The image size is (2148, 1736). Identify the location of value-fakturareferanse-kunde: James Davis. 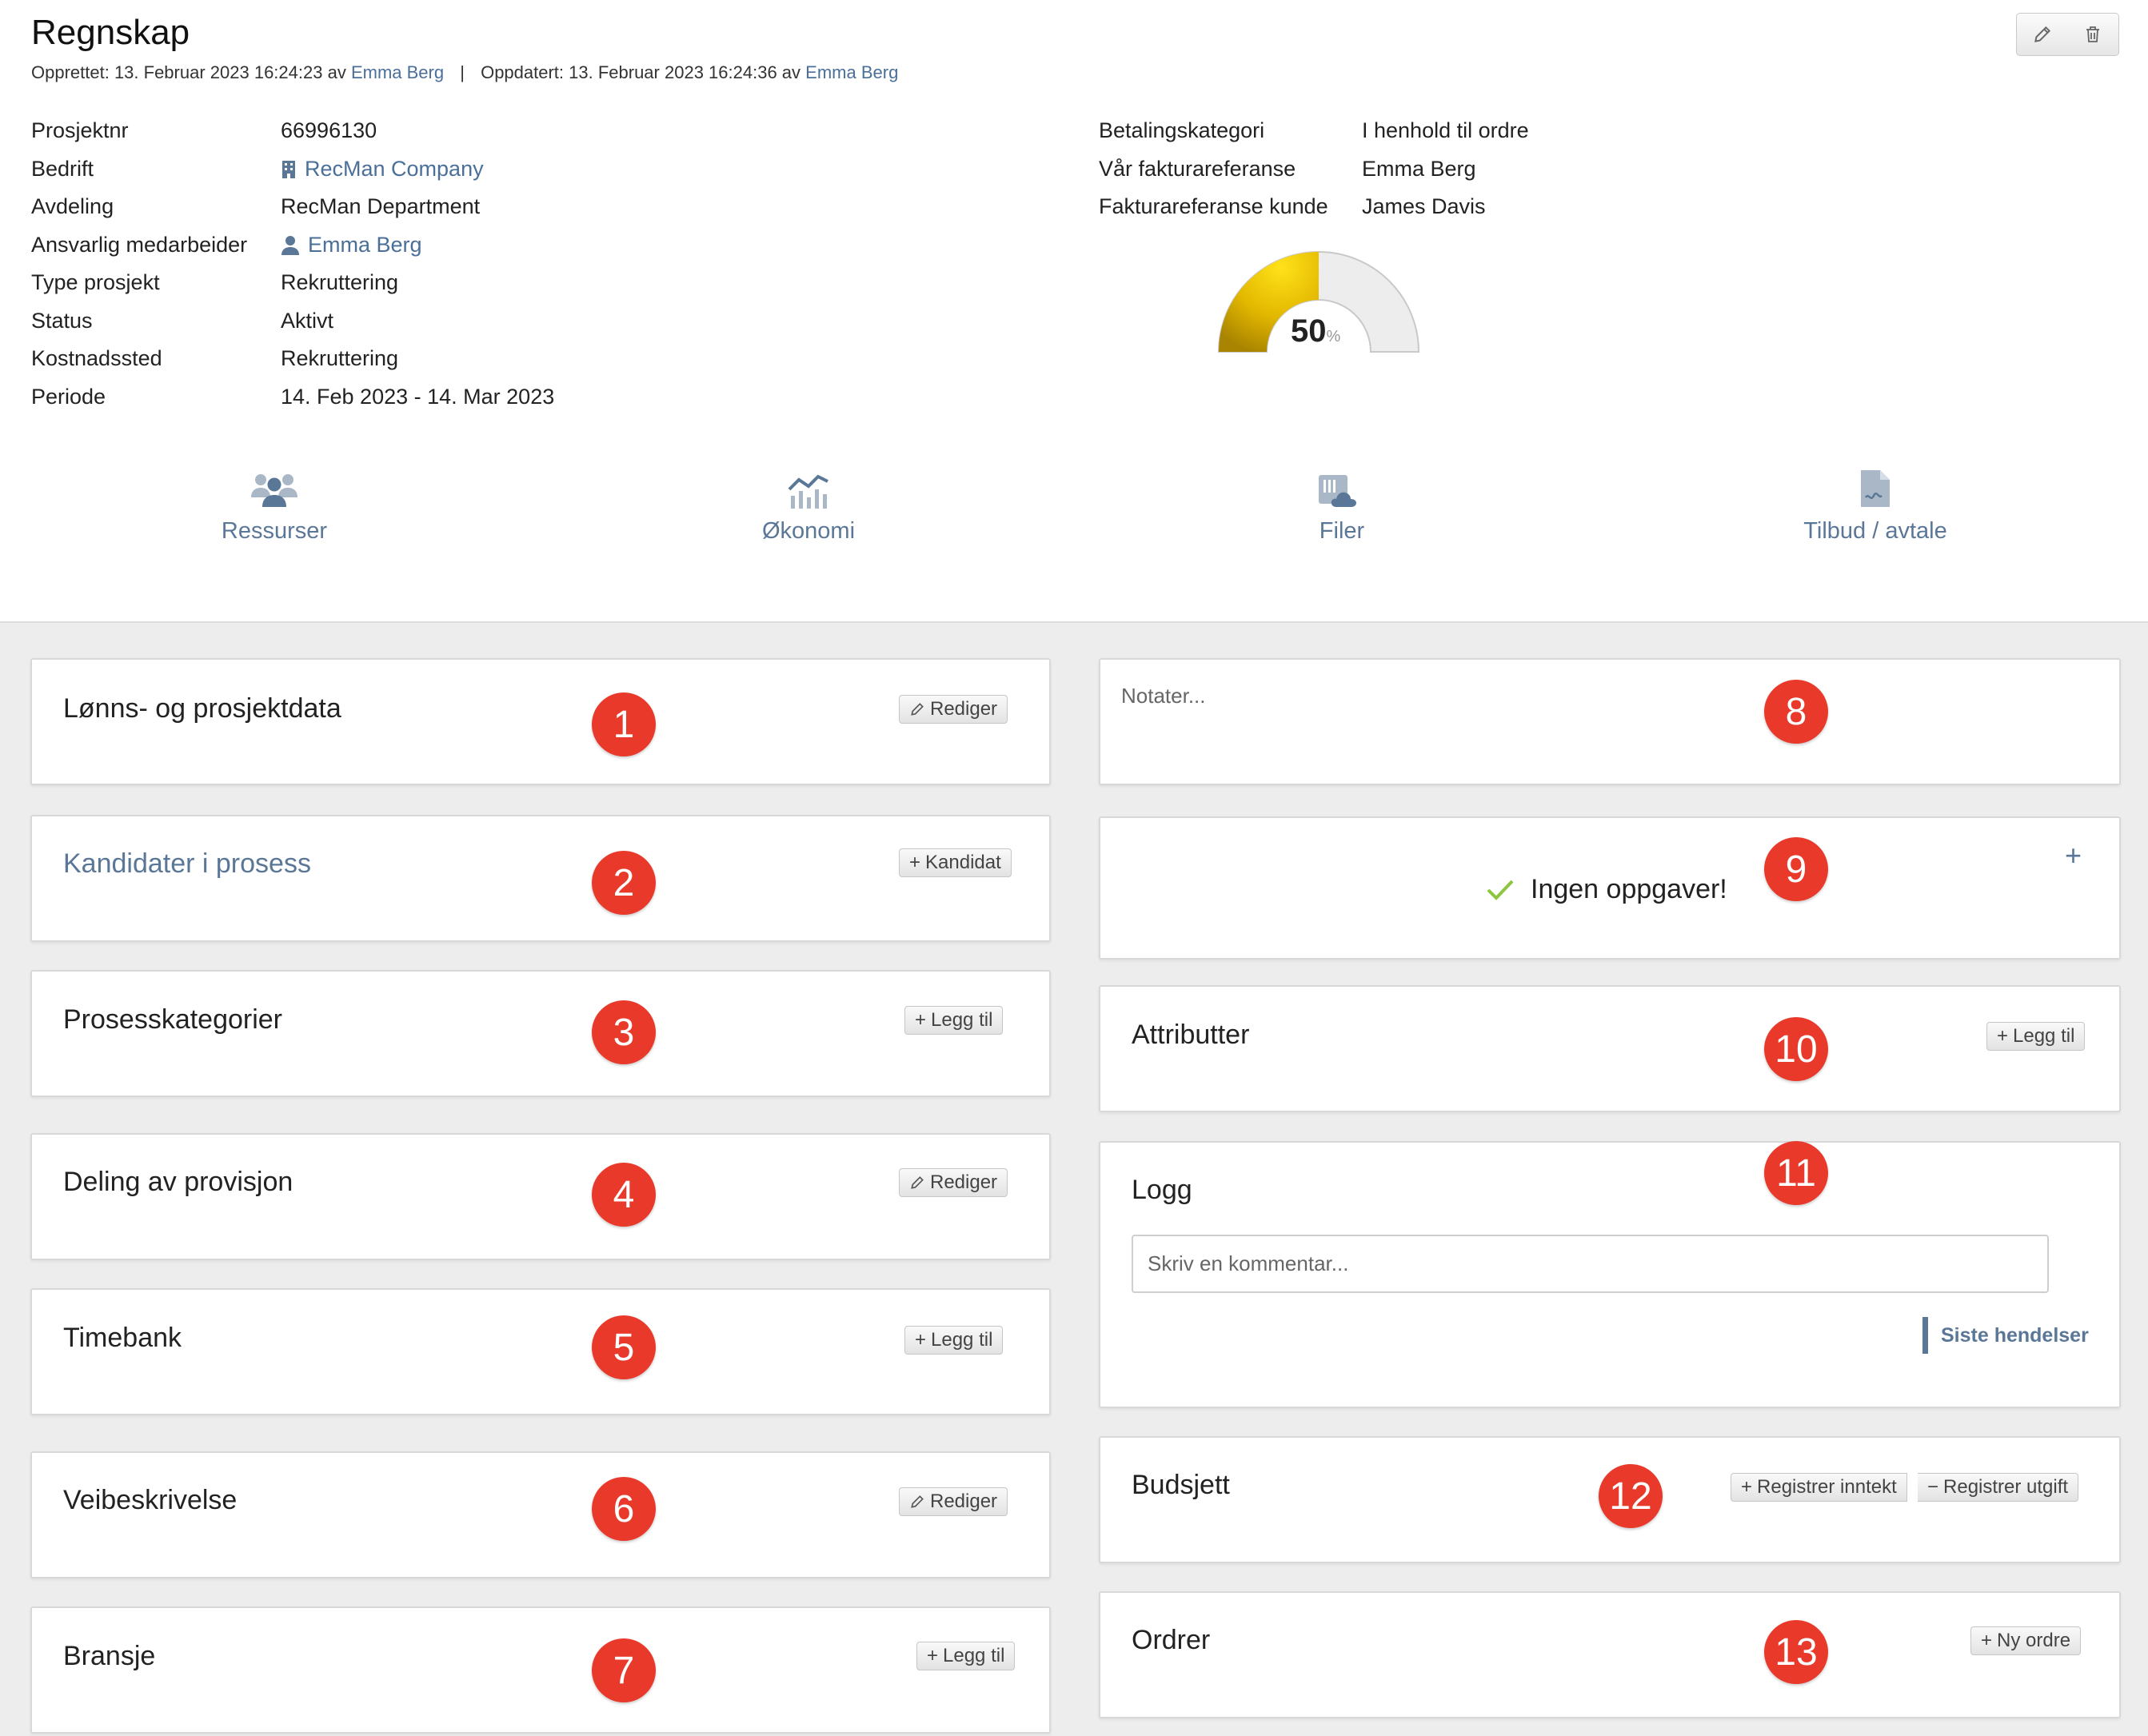
(1424, 206).